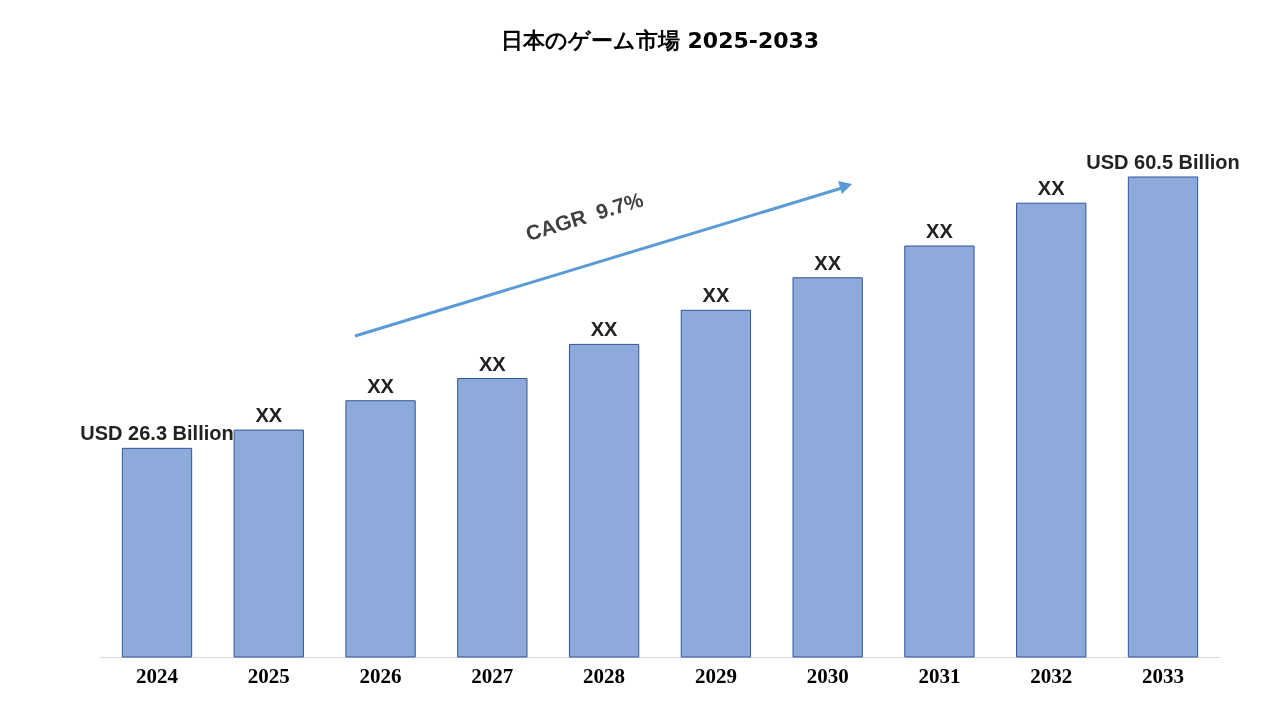  What do you see at coordinates (939, 675) in the screenshot?
I see `x-tick-label: 2031` at bounding box center [939, 675].